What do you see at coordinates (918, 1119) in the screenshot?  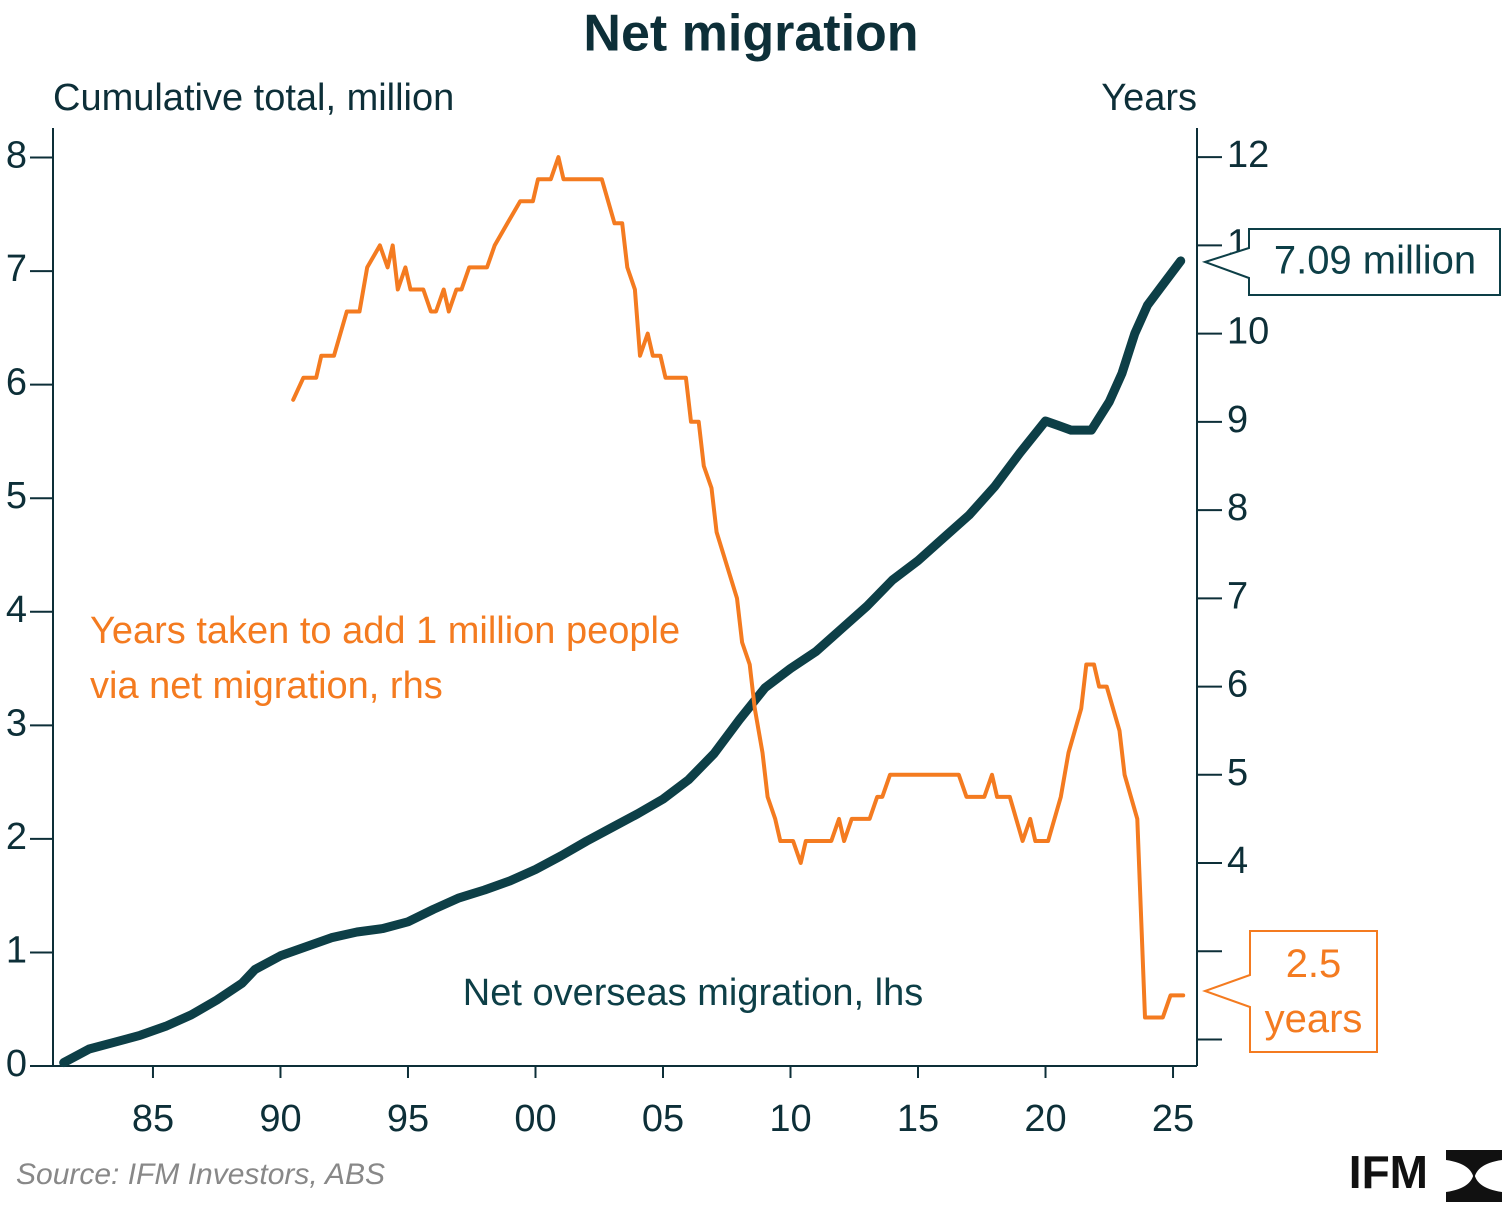 I see `x-tick-label: 15` at bounding box center [918, 1119].